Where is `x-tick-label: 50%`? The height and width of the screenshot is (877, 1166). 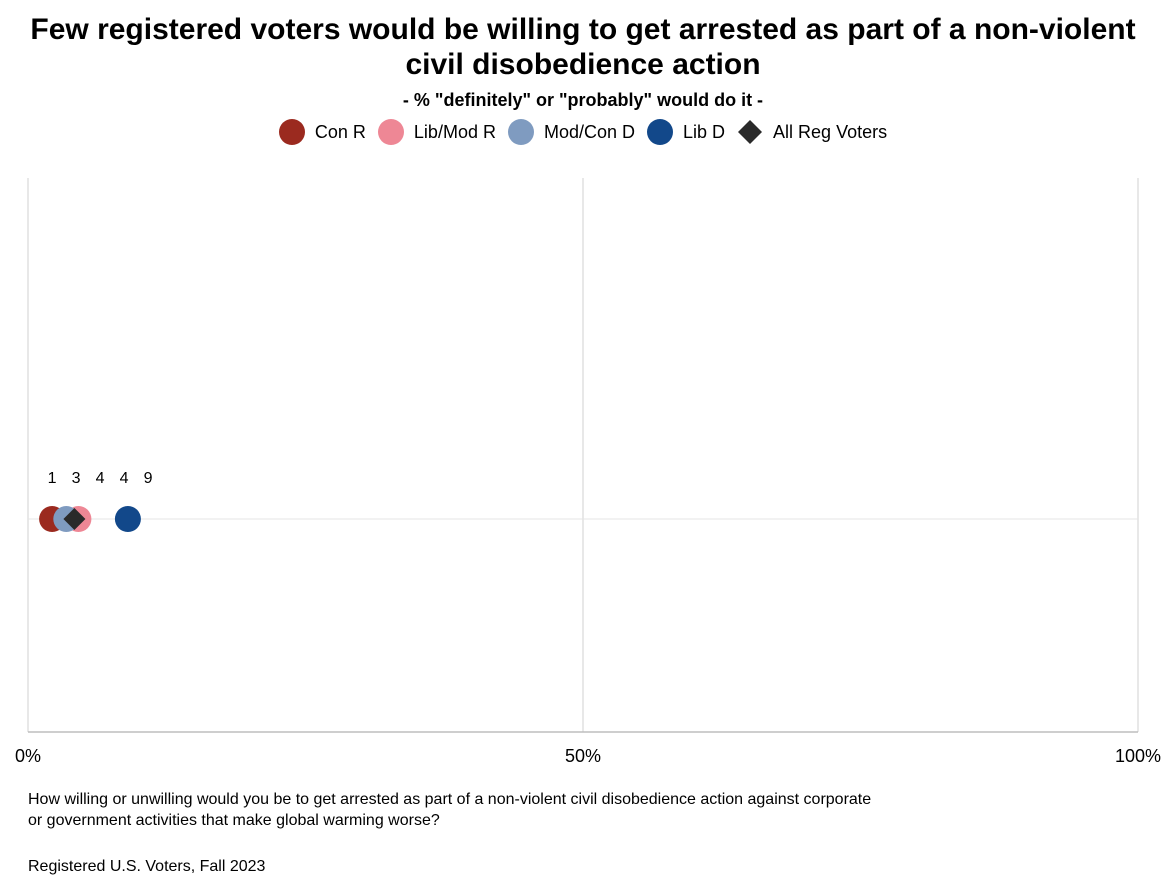 x-tick-label: 50% is located at coordinates (583, 756).